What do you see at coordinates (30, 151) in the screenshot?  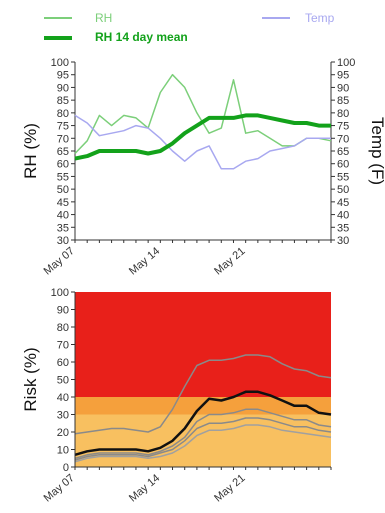 I see `y-axis-label-left: RH (%)` at bounding box center [30, 151].